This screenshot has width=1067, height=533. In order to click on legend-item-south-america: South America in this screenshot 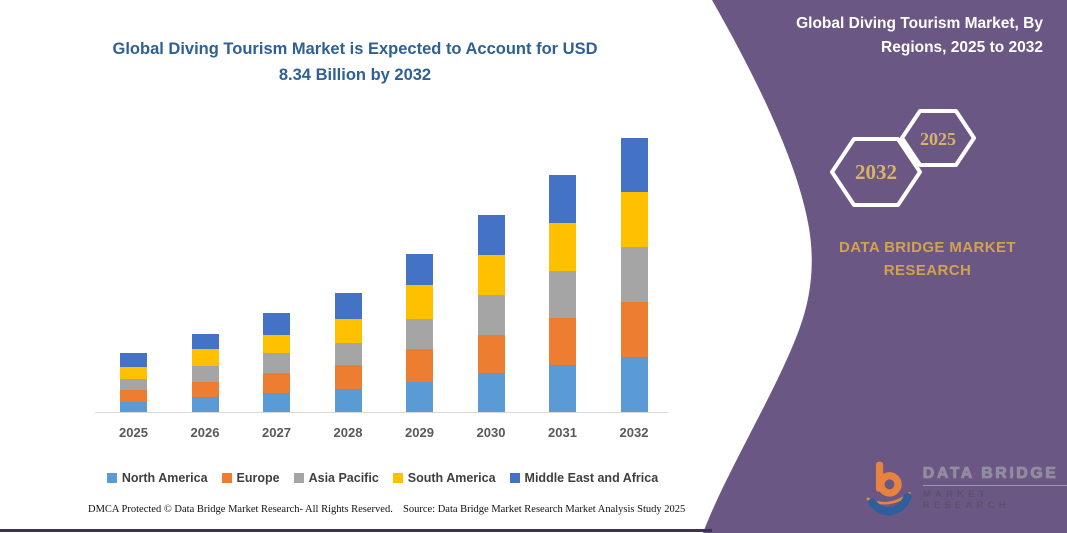, I will do `click(444, 478)`.